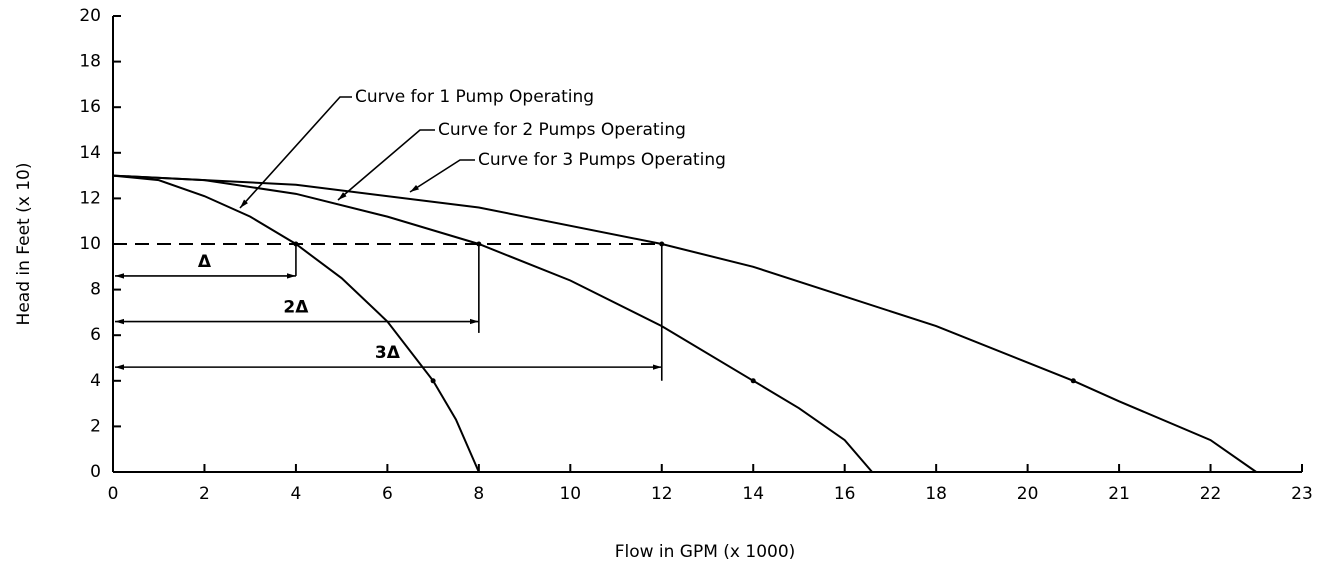 The height and width of the screenshot is (582, 1331). I want to click on x-tick-label: 16, so click(845, 494).